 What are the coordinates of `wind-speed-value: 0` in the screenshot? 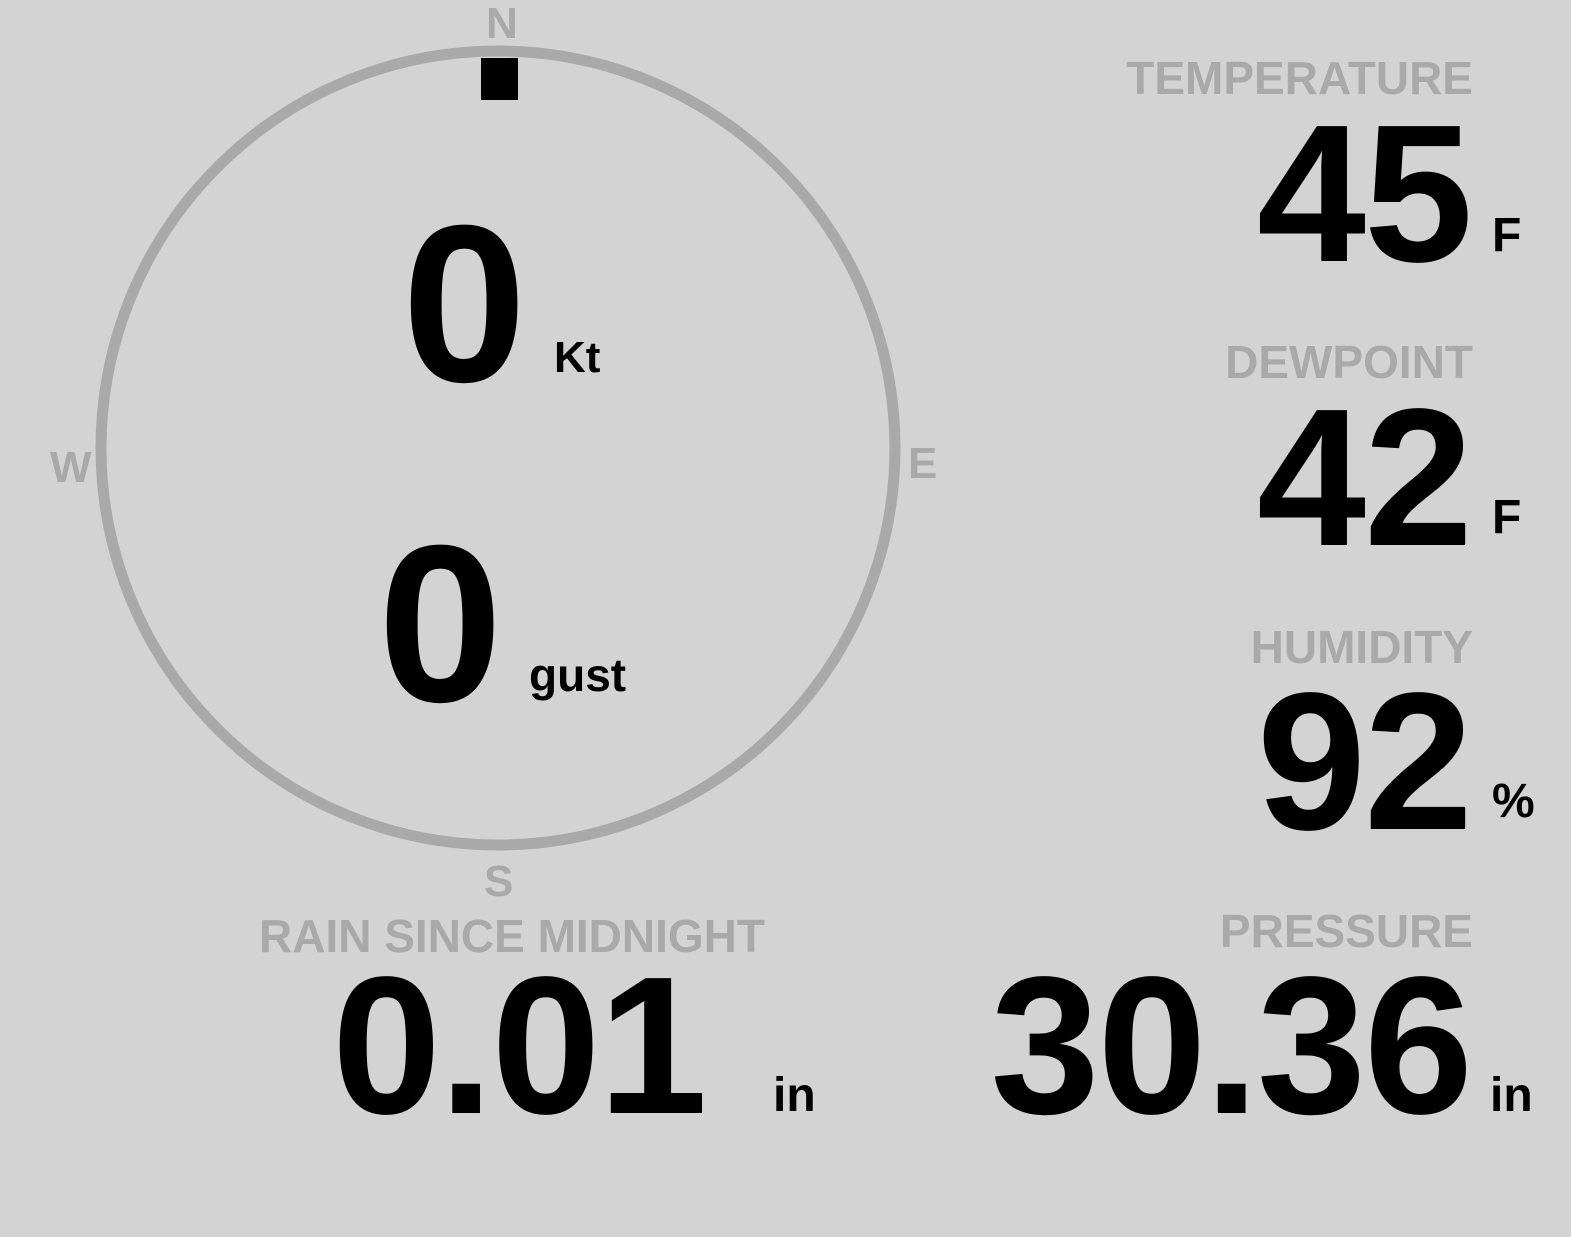 It's located at (464, 304).